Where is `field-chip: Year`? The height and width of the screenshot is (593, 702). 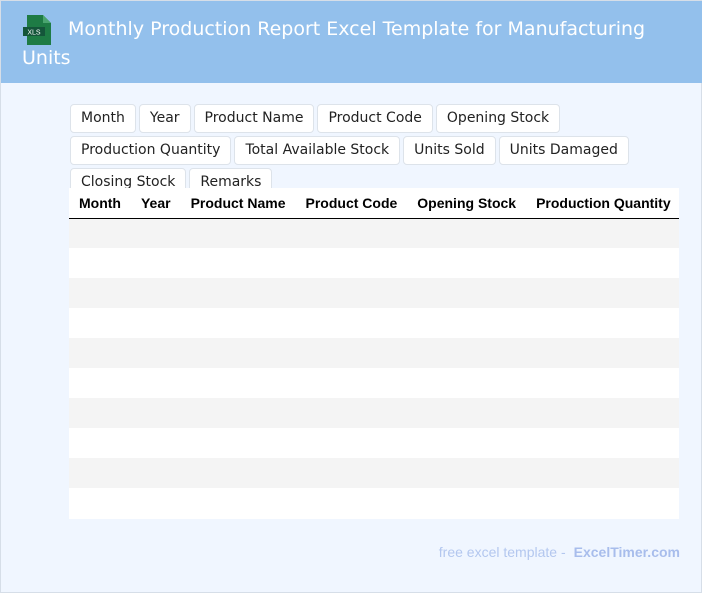
field-chip: Year is located at coordinates (164, 118).